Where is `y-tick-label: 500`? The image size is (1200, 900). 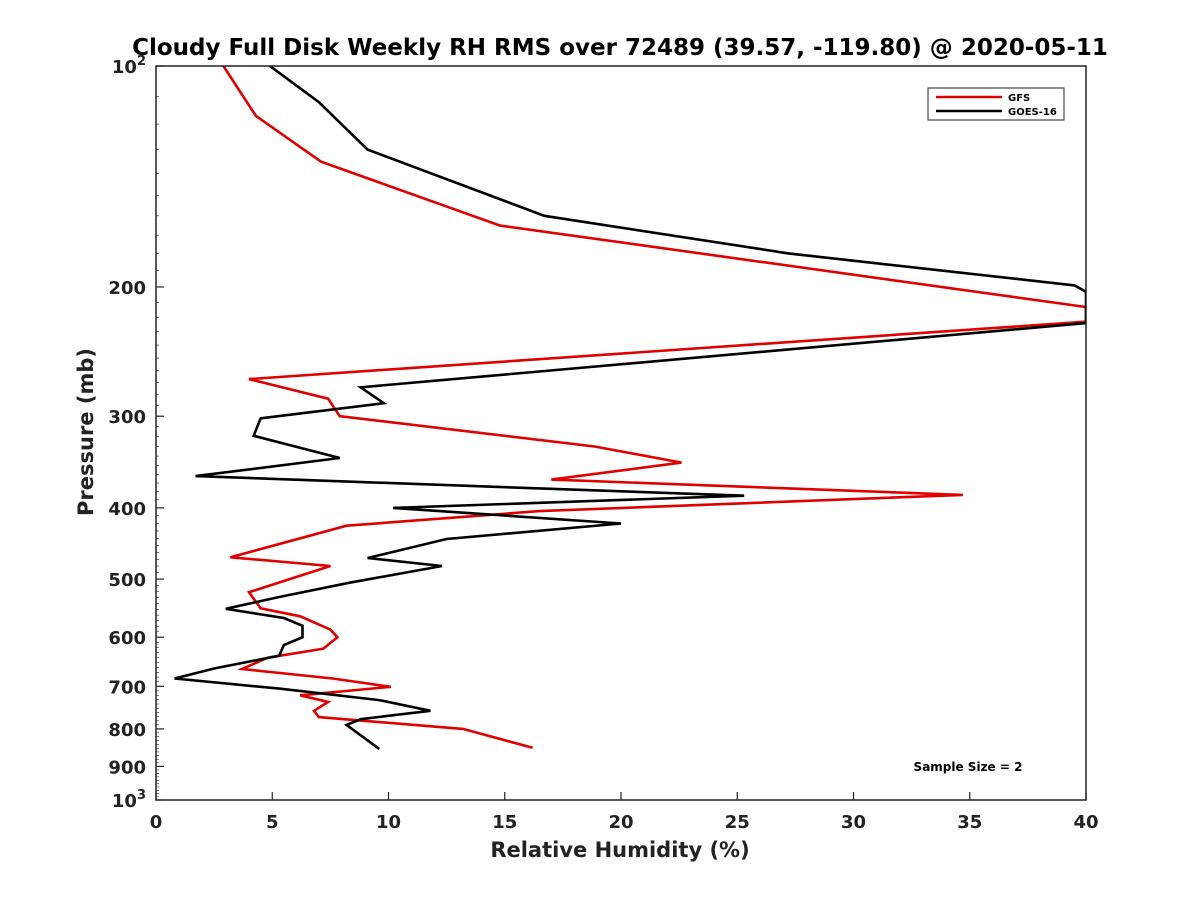 y-tick-label: 500 is located at coordinates (127, 580).